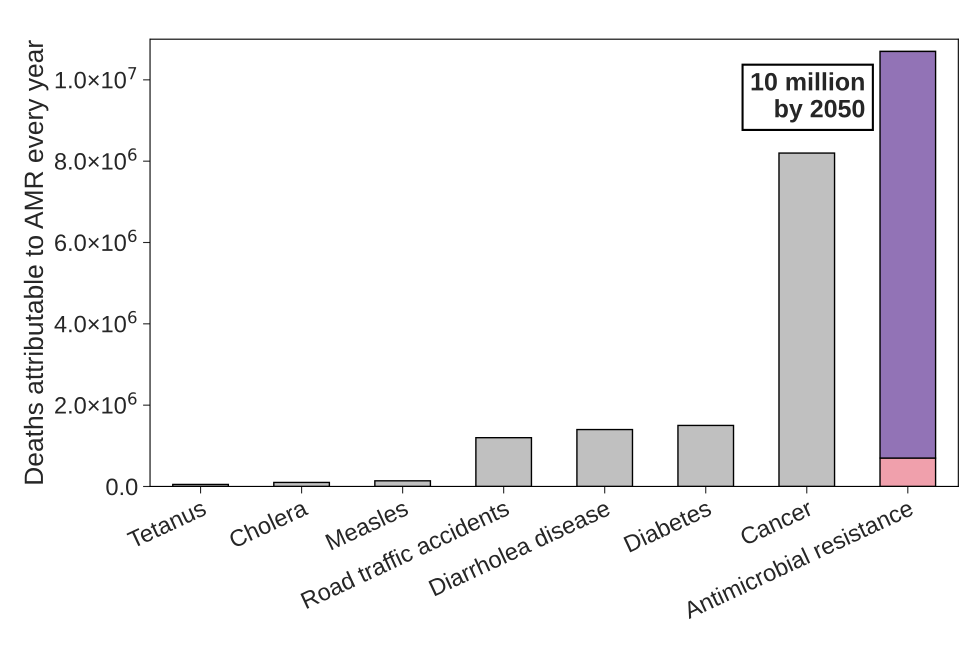 The image size is (968, 653). I want to click on annotation: 10 million by 2050, so click(808, 97).